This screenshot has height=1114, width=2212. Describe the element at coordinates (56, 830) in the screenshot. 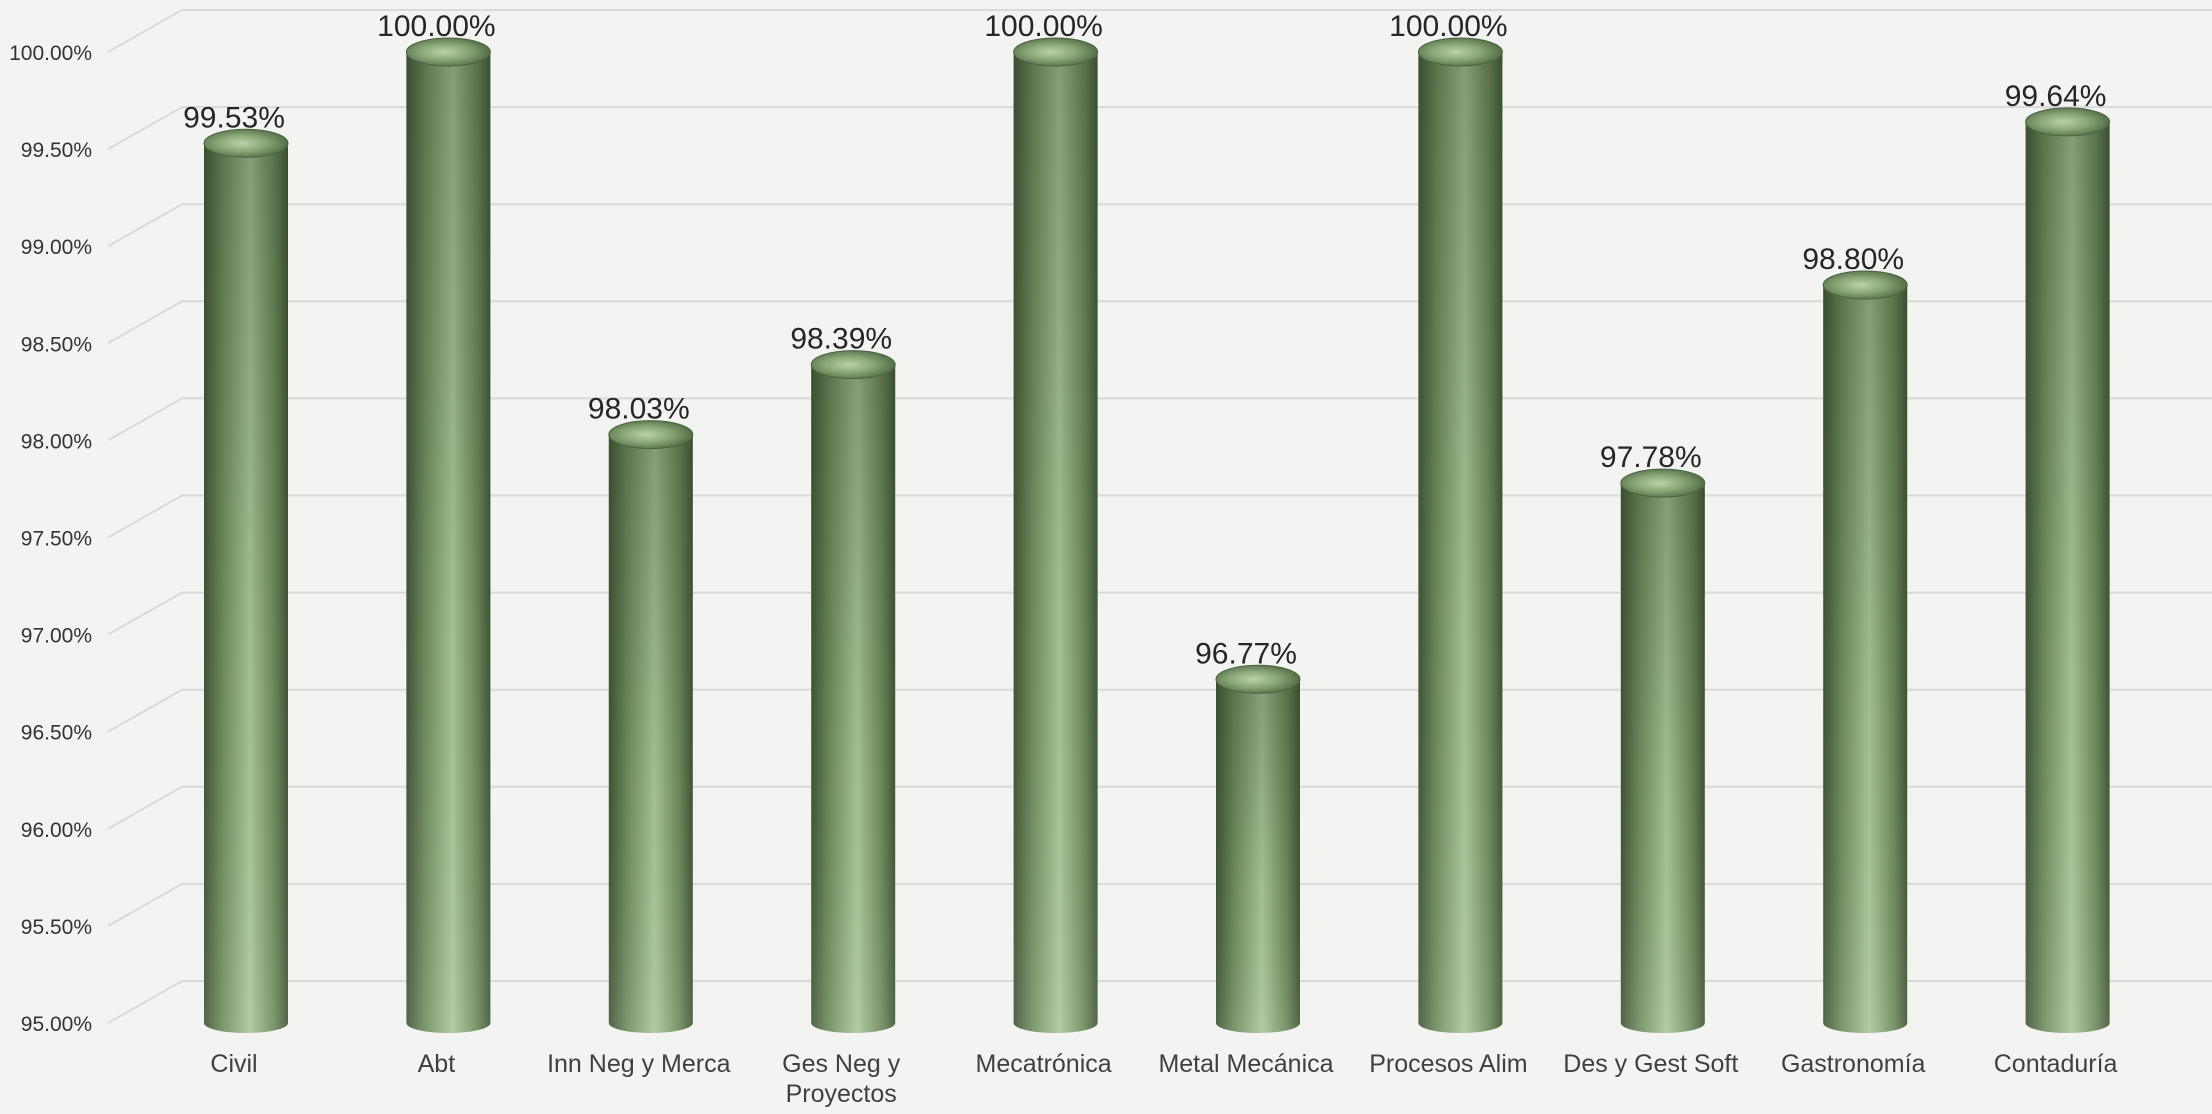

I see `y-tick-label: 96.00%` at that location.